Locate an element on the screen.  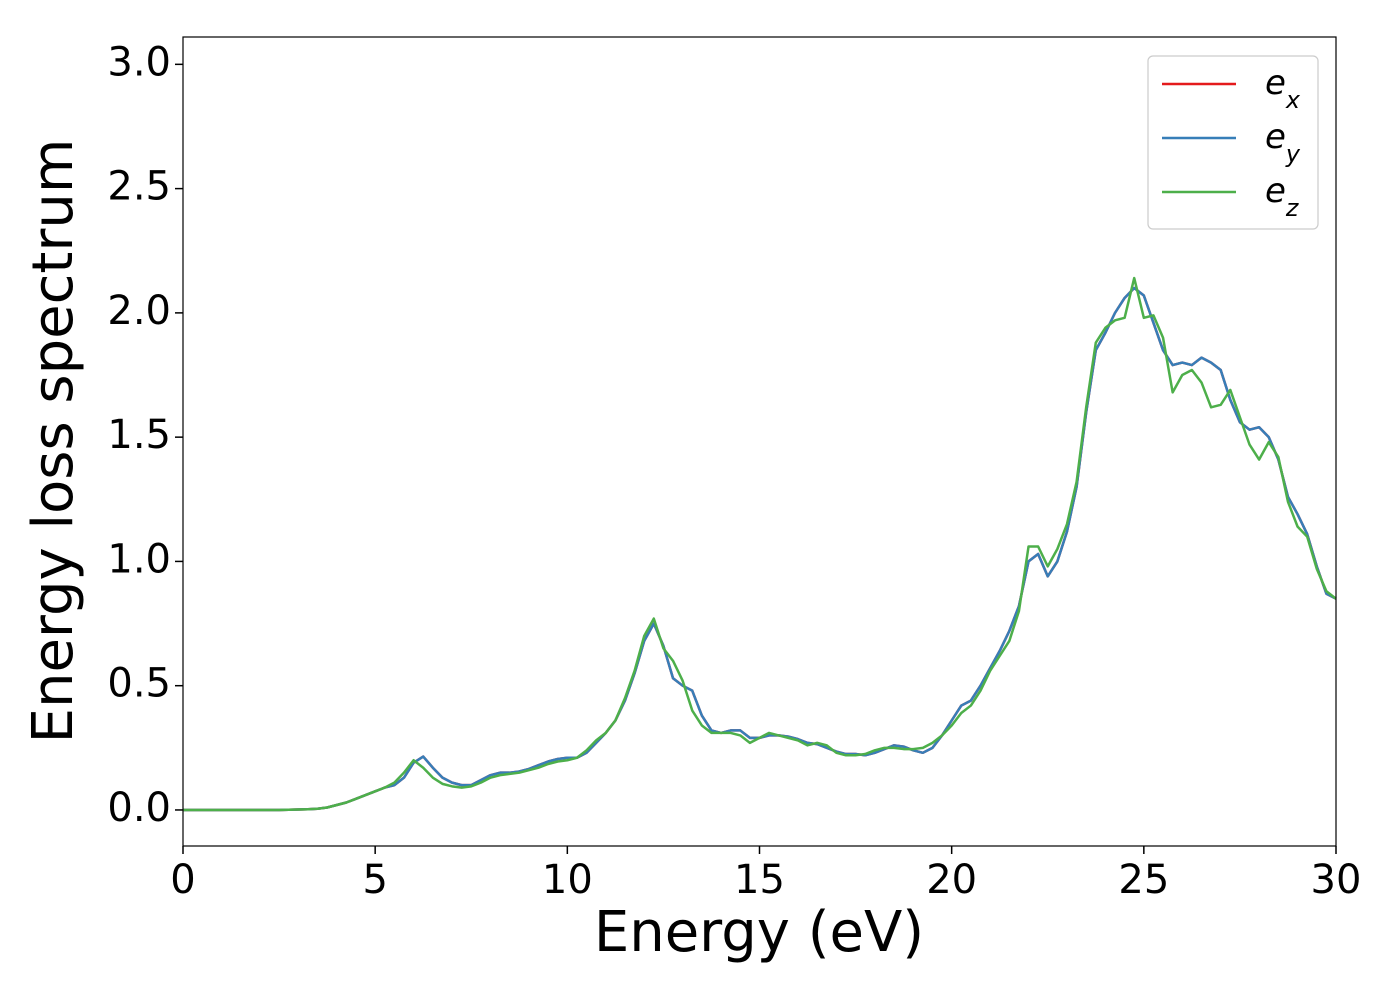
y-tick-label: 1.0 is located at coordinates (139, 559).